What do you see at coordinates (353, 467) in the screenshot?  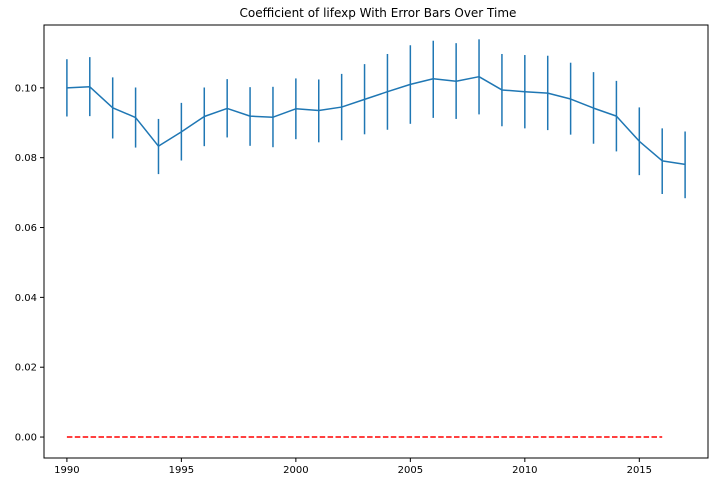 I see `x-axis: 1990 1995 2000 2005 2010 2015` at bounding box center [353, 467].